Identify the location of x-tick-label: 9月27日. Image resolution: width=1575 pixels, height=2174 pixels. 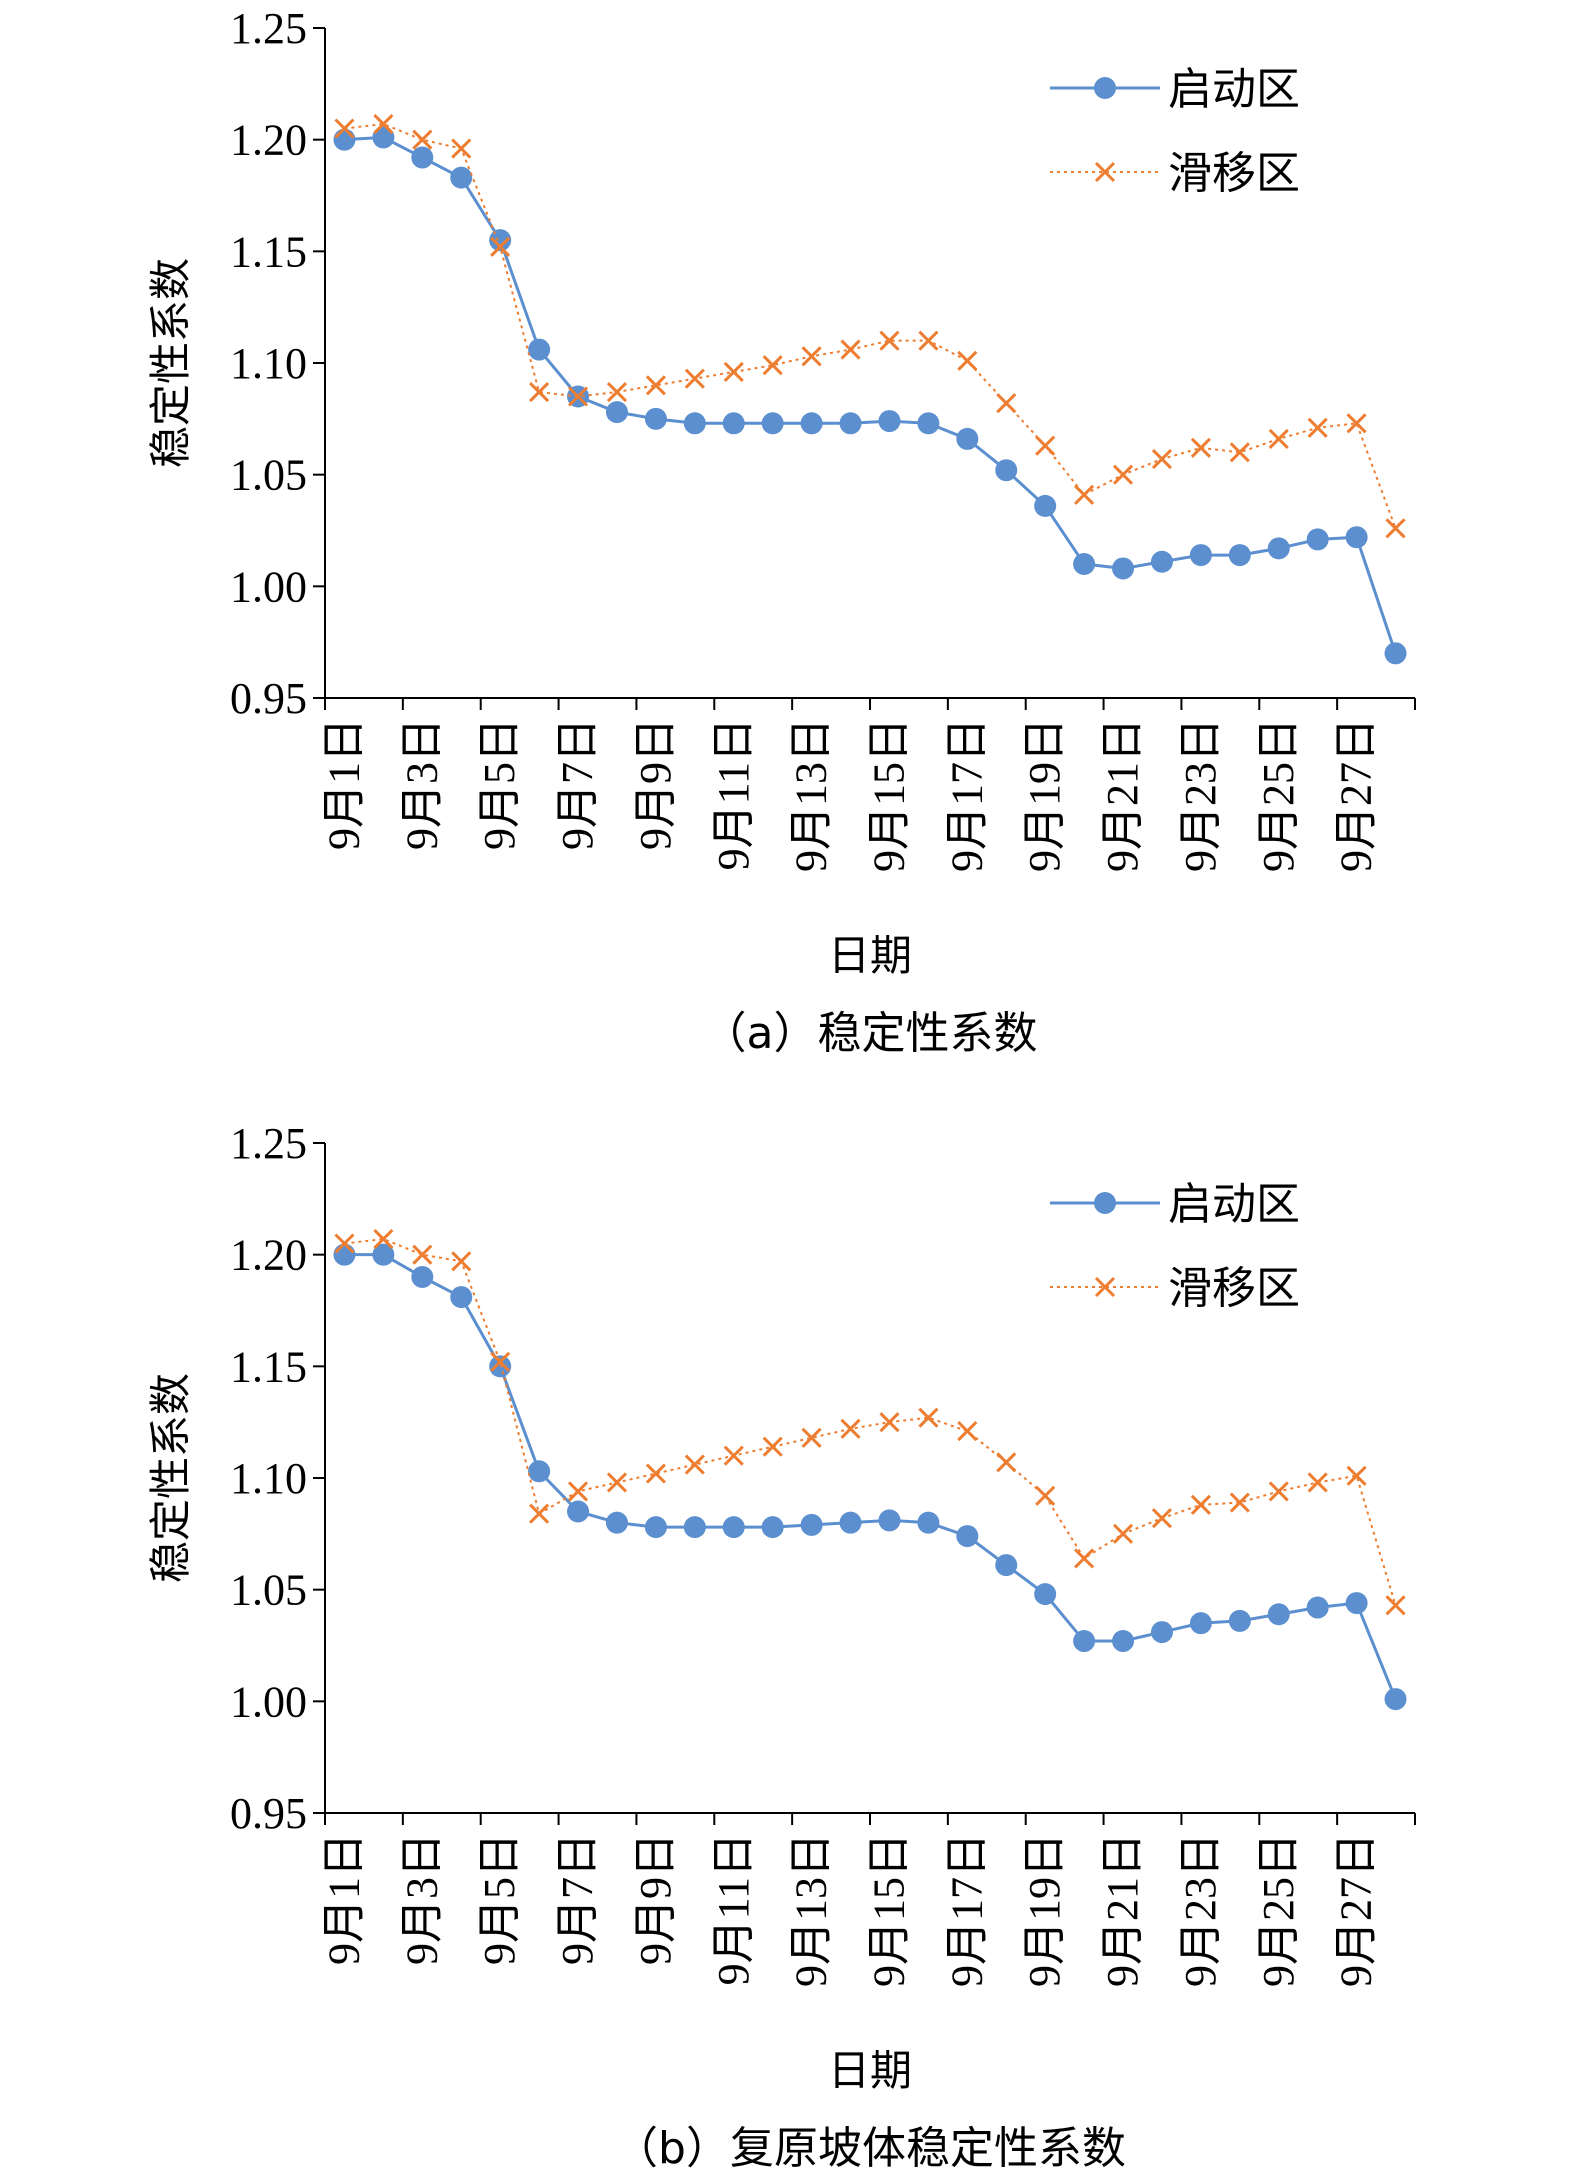
(1356, 1910).